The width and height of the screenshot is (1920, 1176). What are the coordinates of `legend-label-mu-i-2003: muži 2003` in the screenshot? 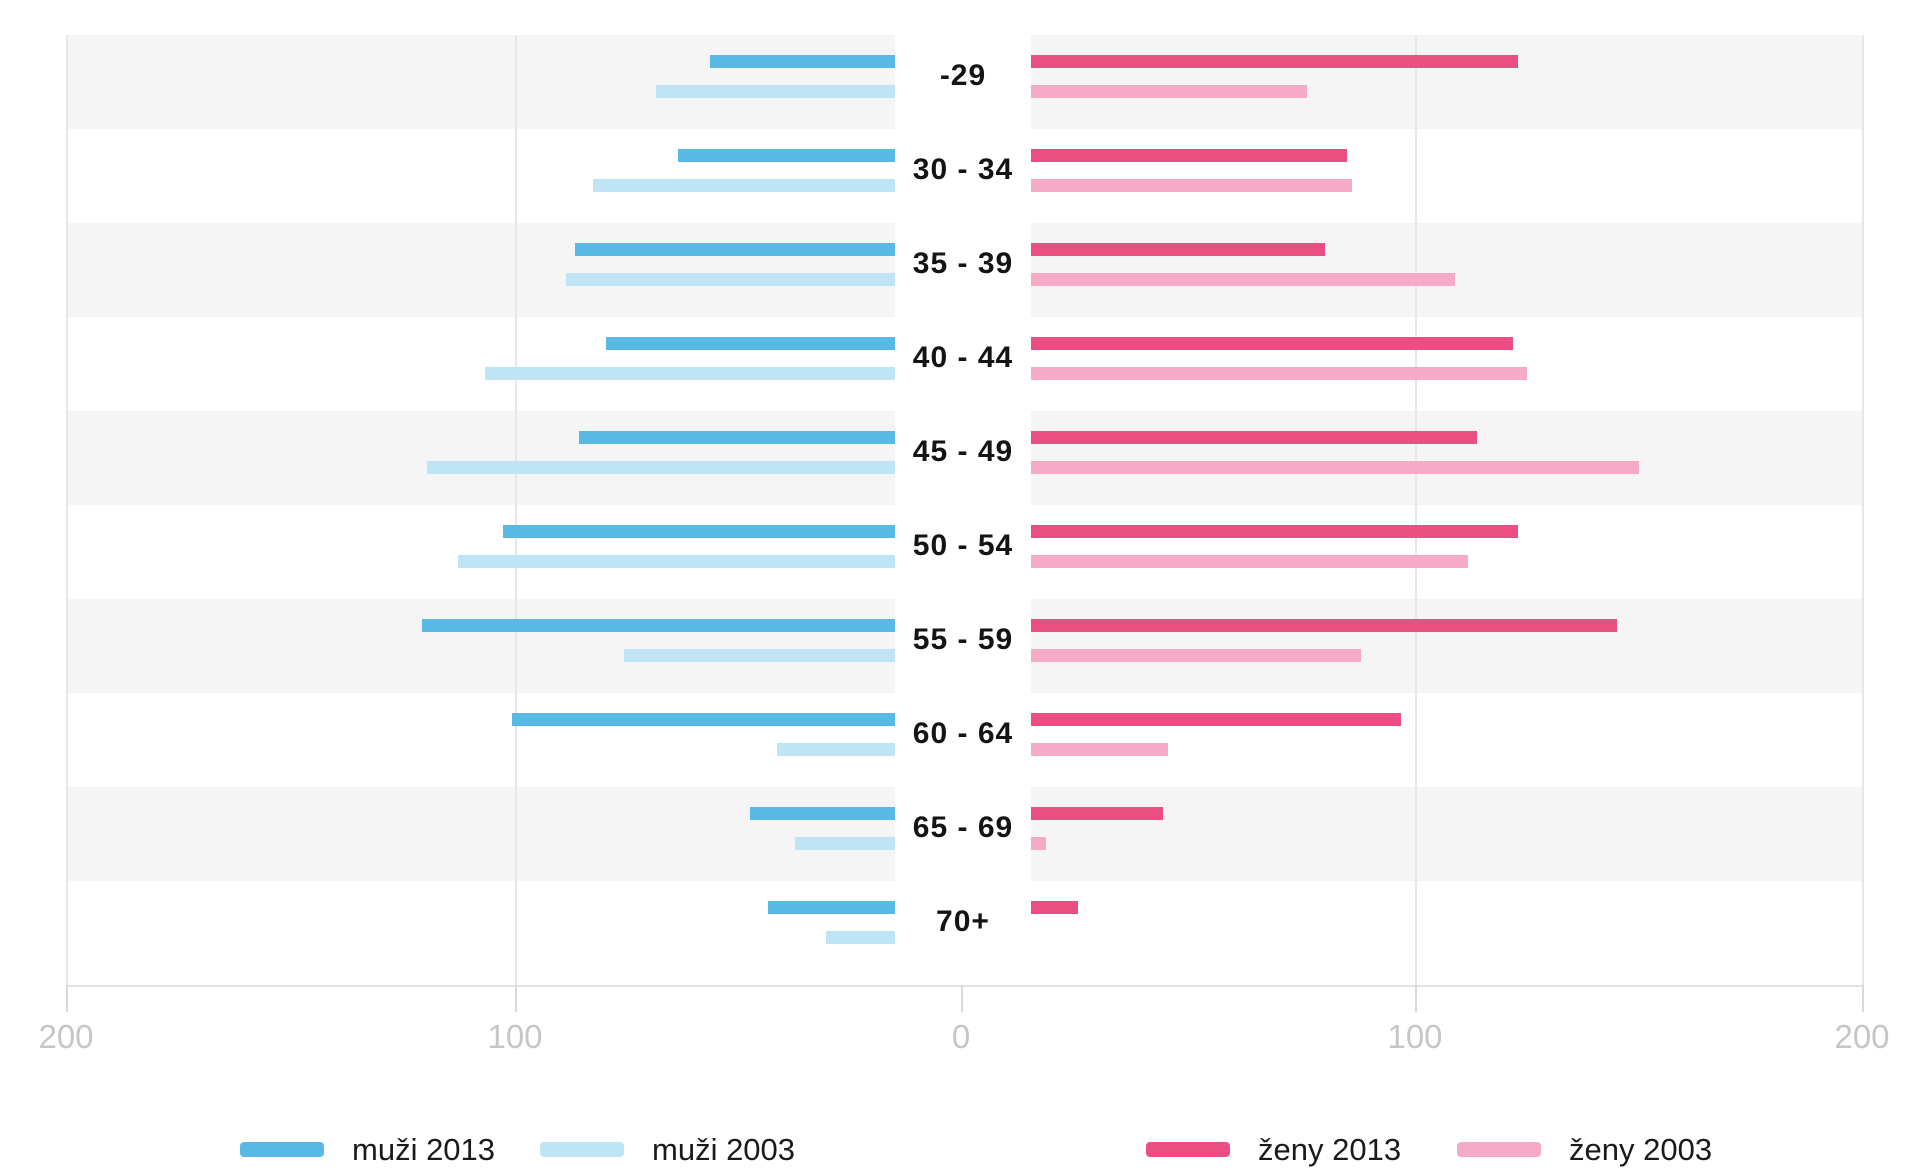 It's located at (724, 1149).